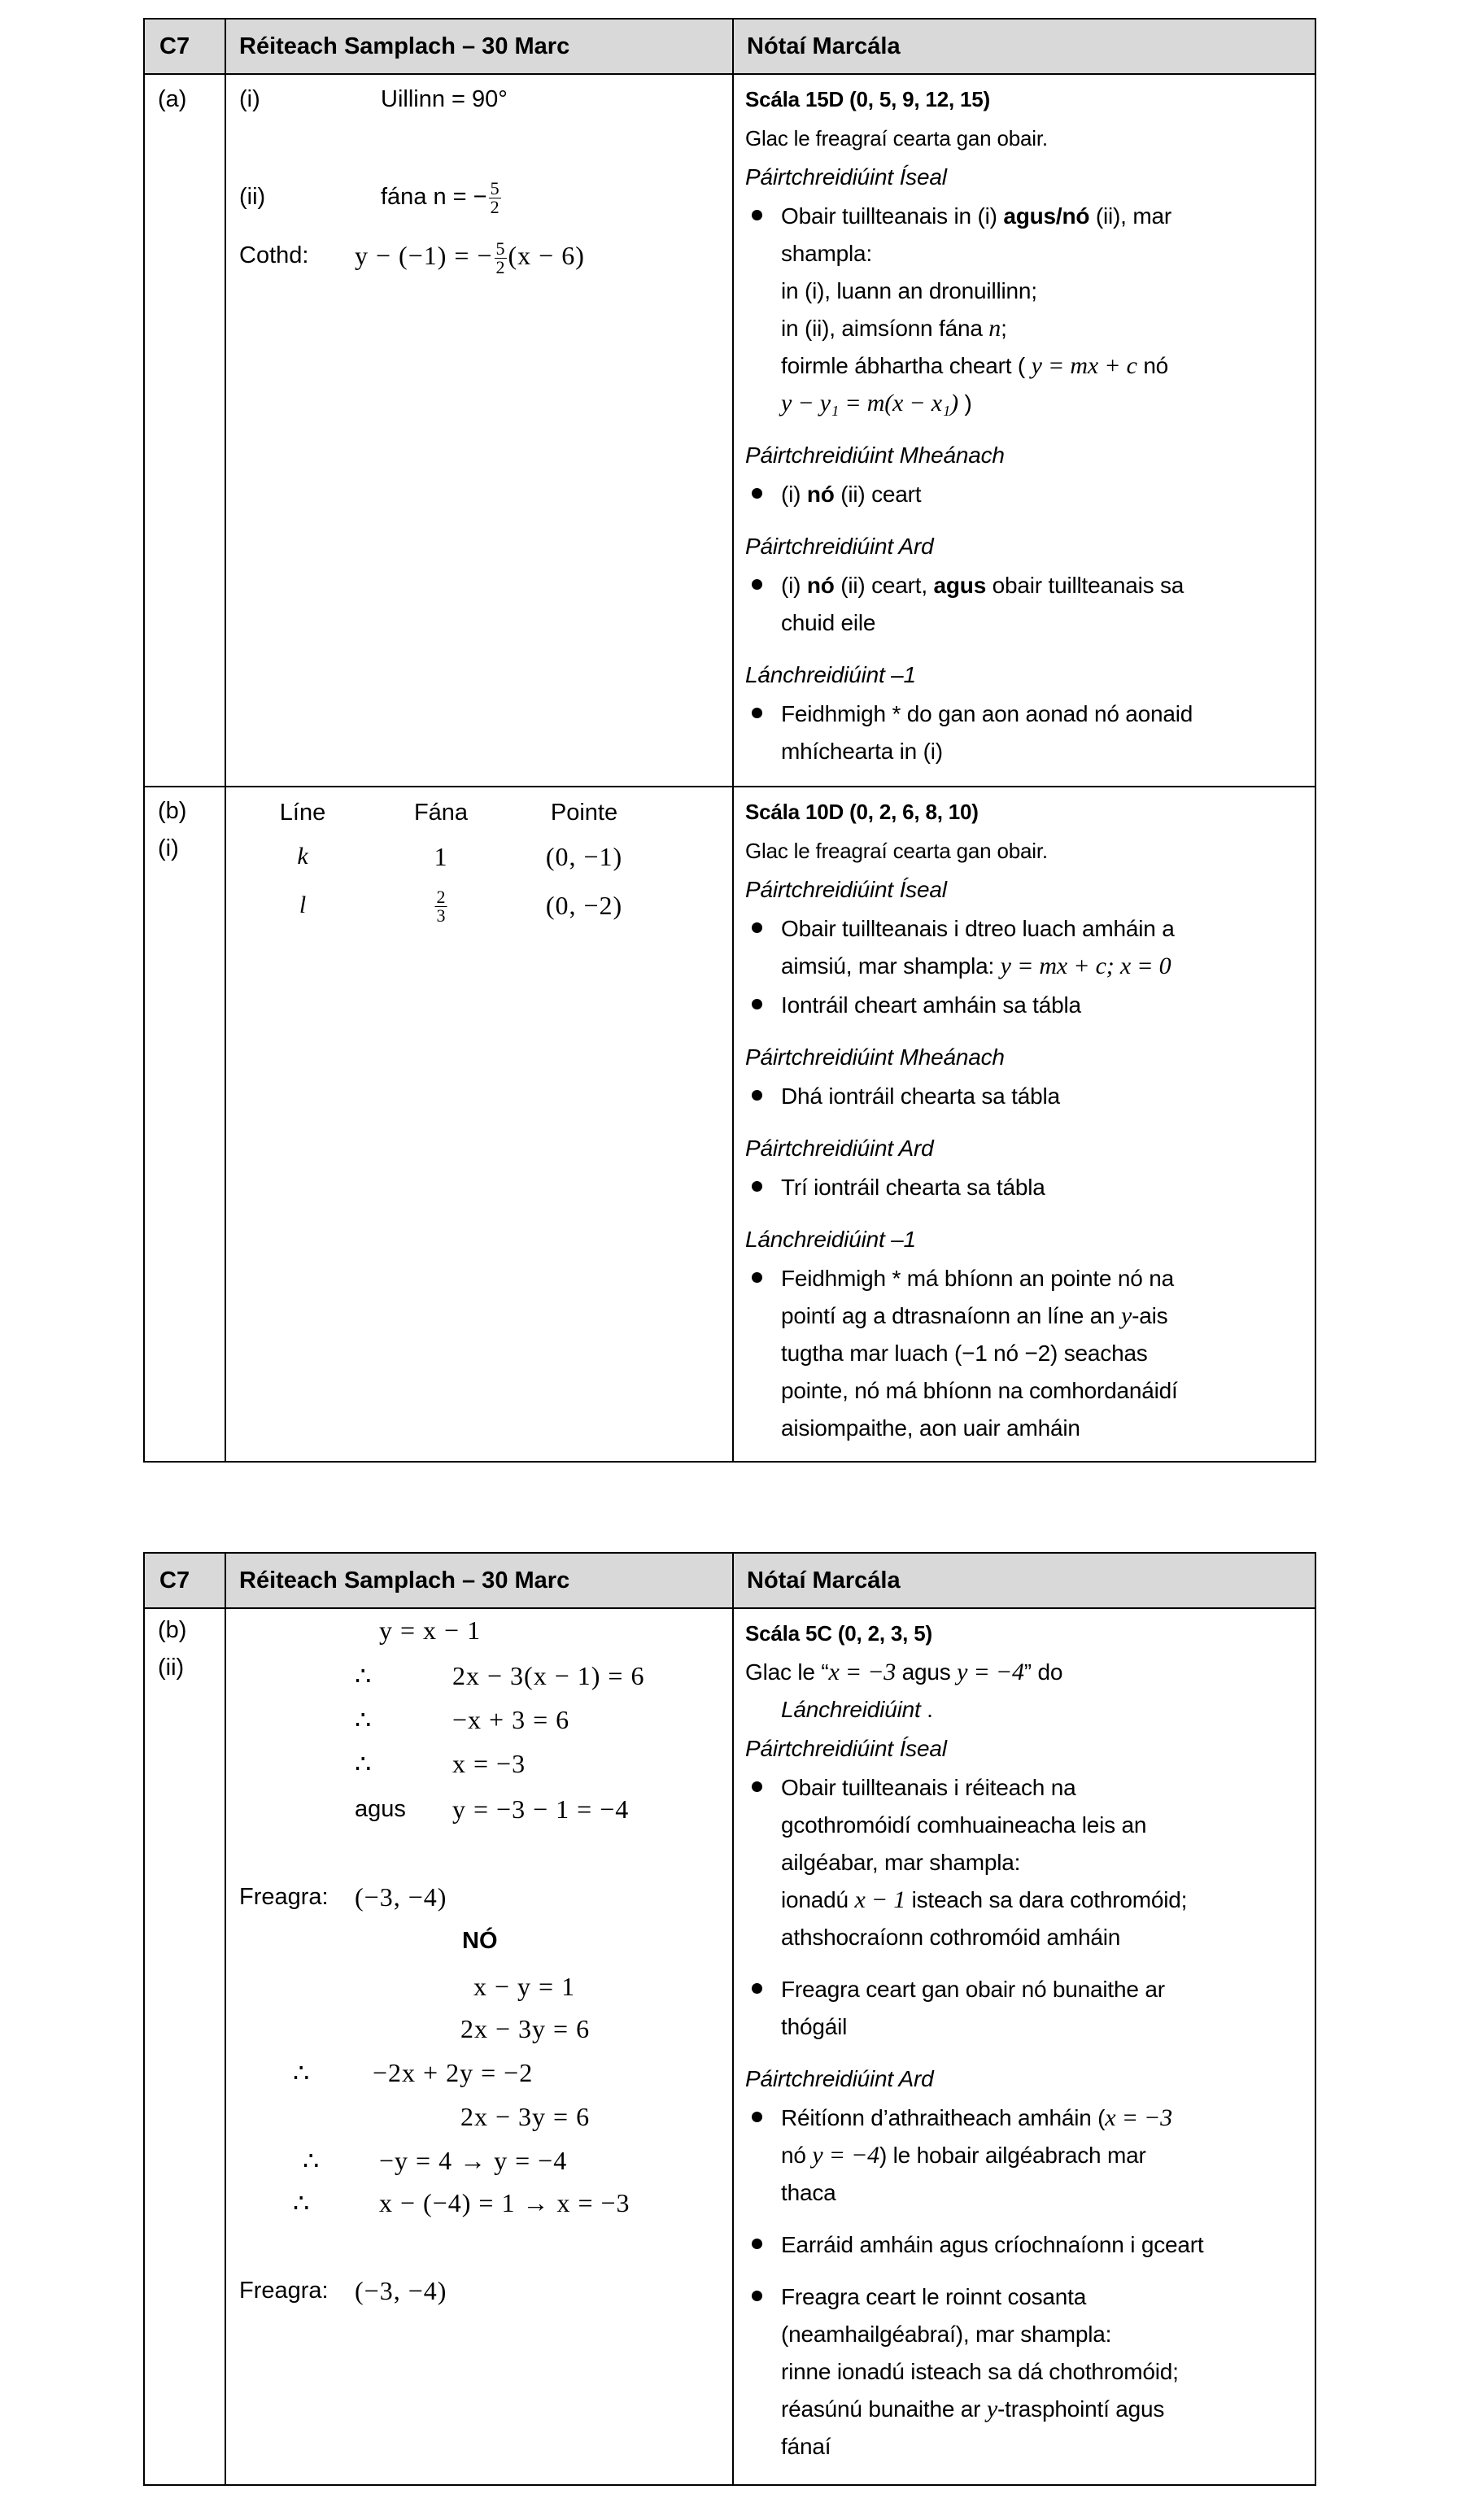 This screenshot has width=1479, height=2520. I want to click on text-line: Lánchreidiúint –1, so click(1027, 675).